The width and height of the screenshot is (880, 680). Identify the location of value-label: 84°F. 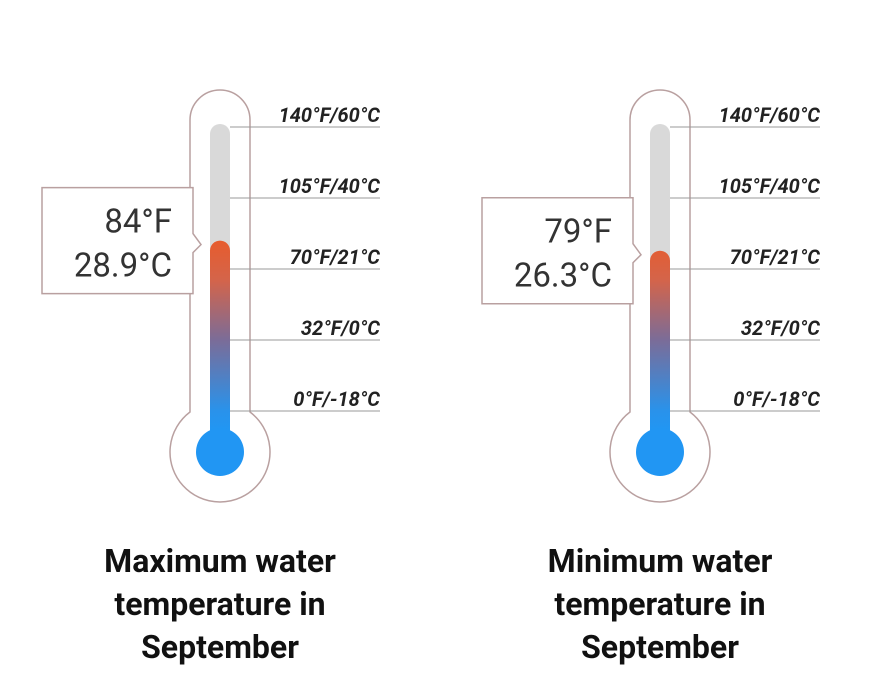
(138, 222).